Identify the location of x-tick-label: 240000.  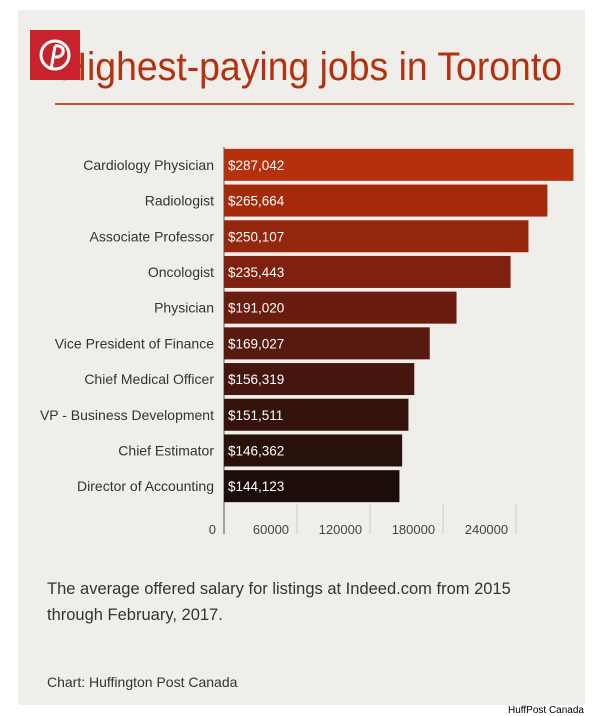
(486, 529).